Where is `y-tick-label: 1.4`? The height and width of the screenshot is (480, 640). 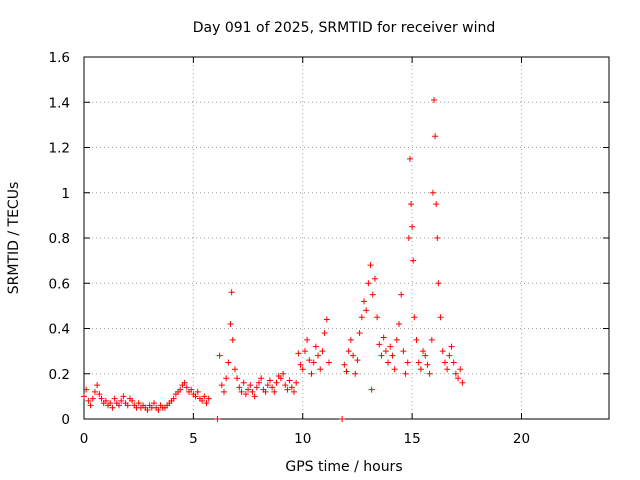
y-tick-label: 1.4 is located at coordinates (59, 103).